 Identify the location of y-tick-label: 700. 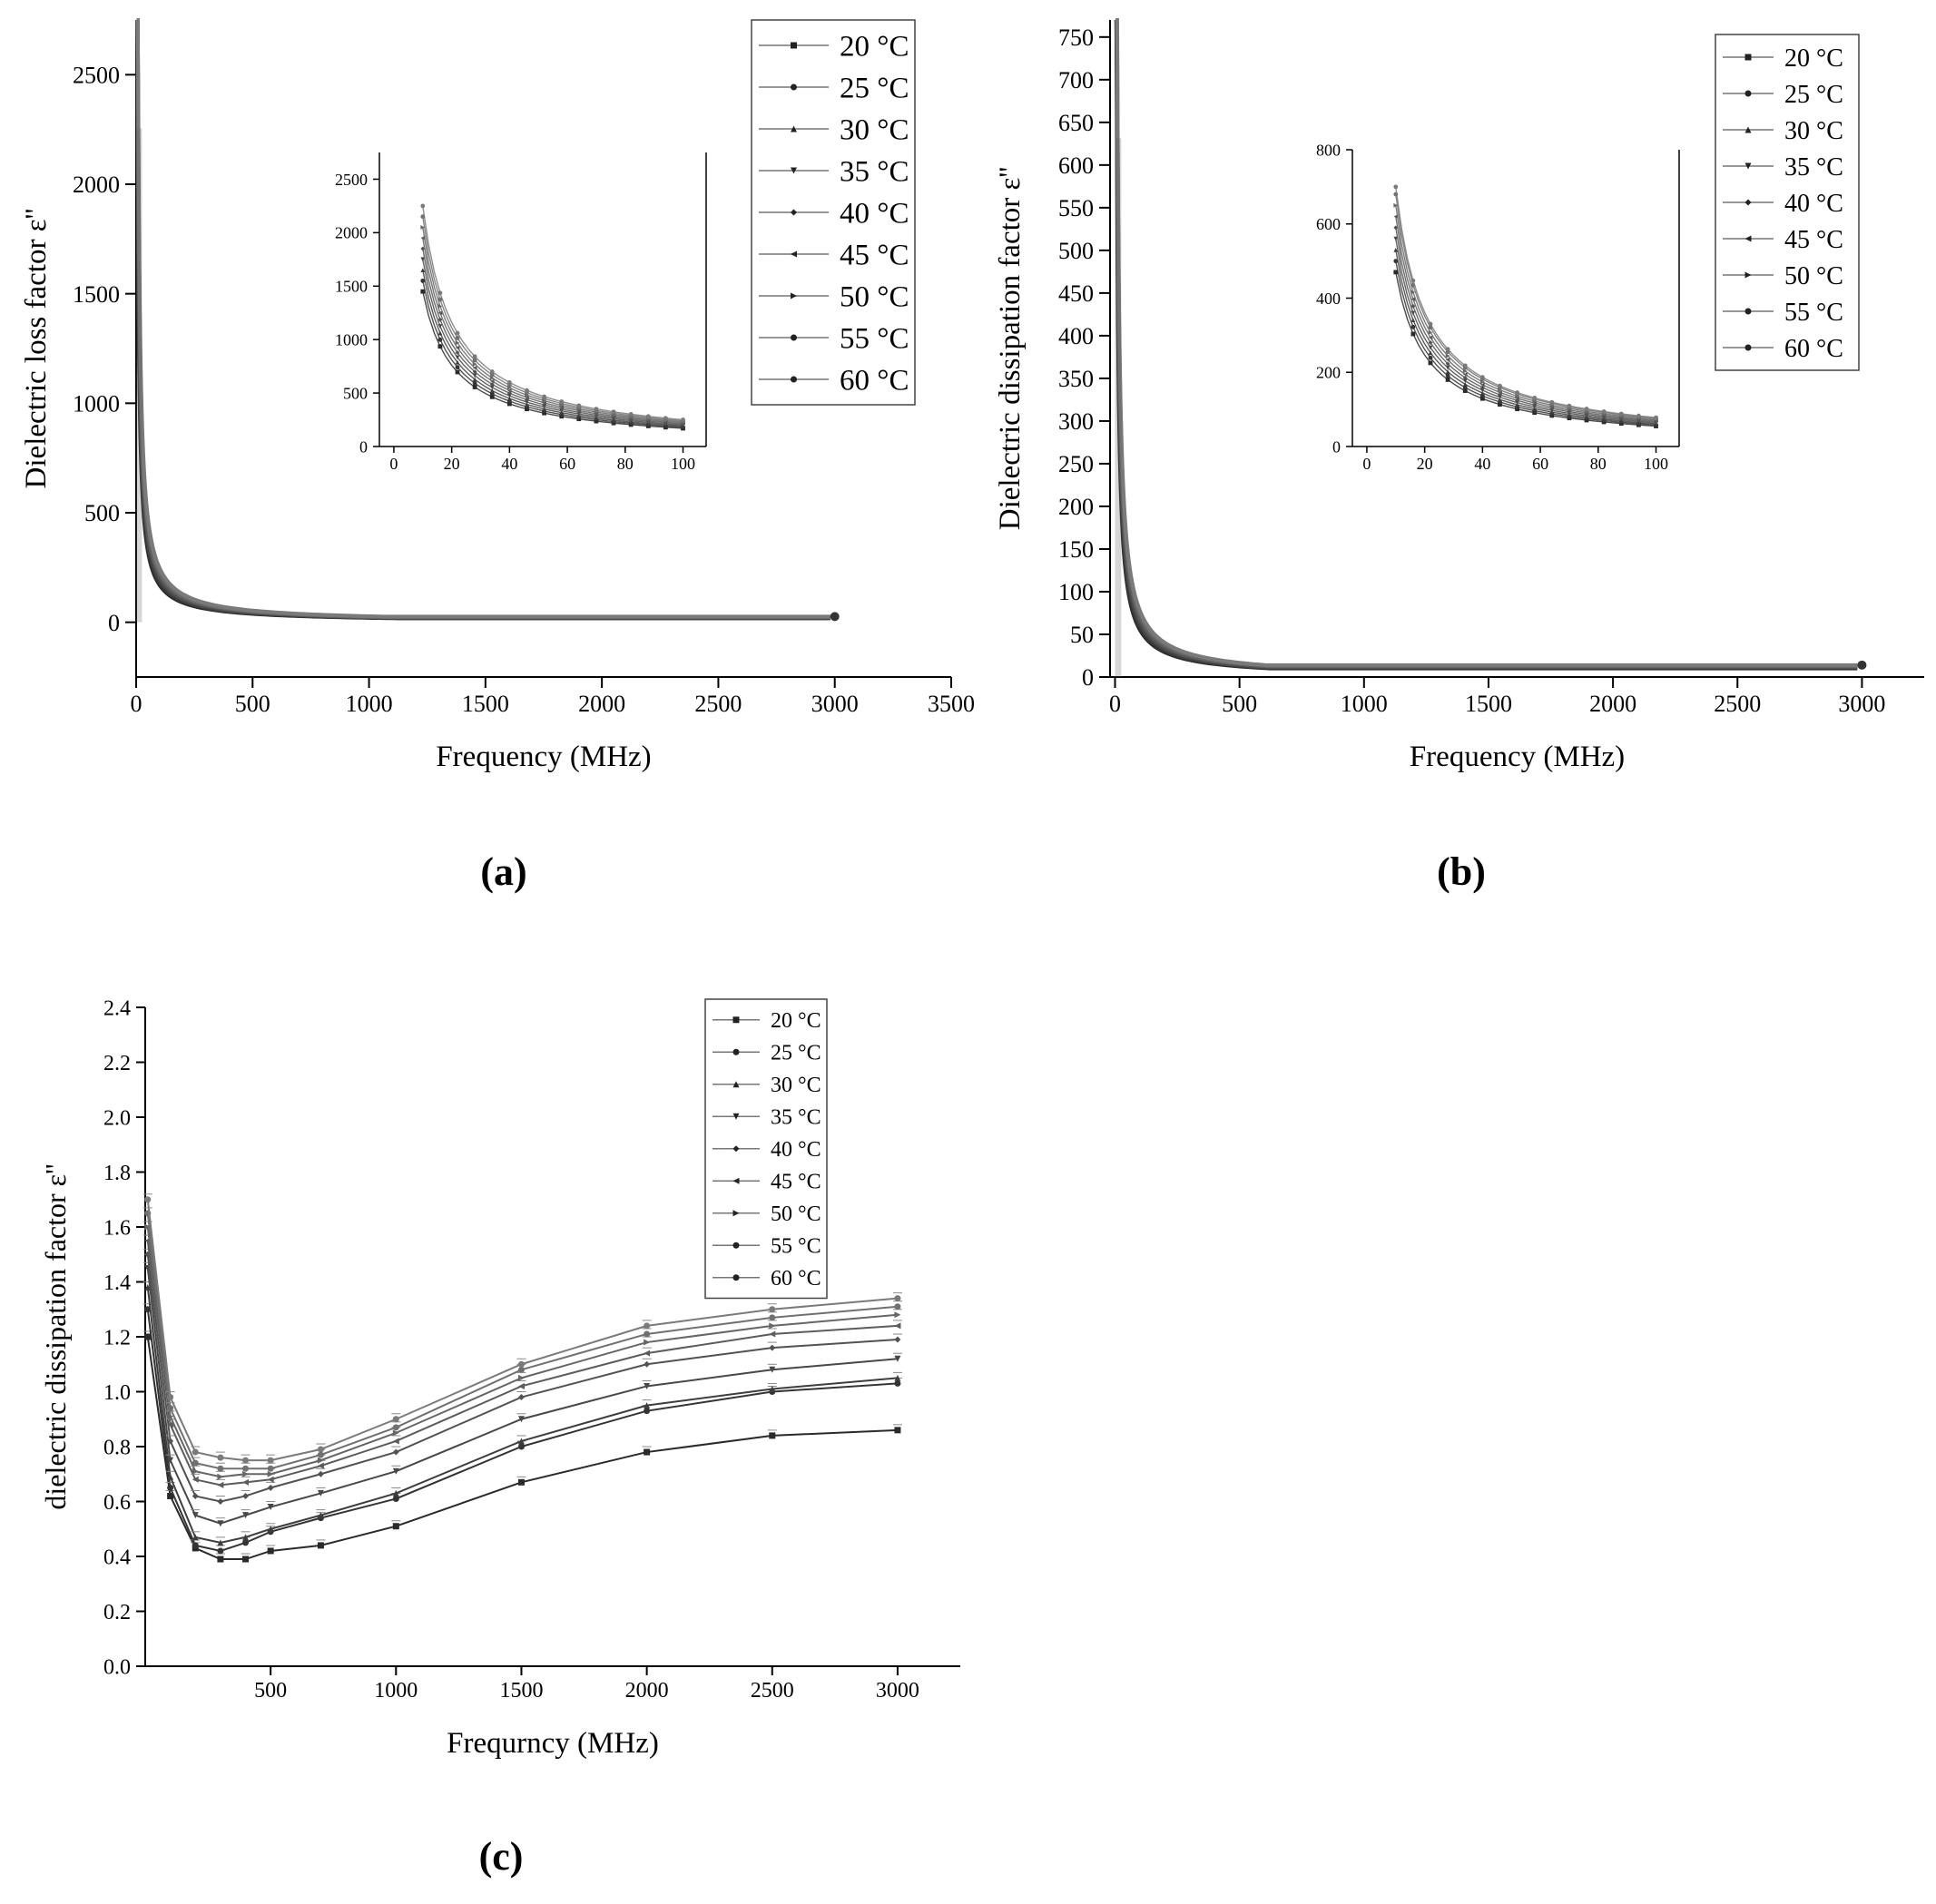
(1076, 80).